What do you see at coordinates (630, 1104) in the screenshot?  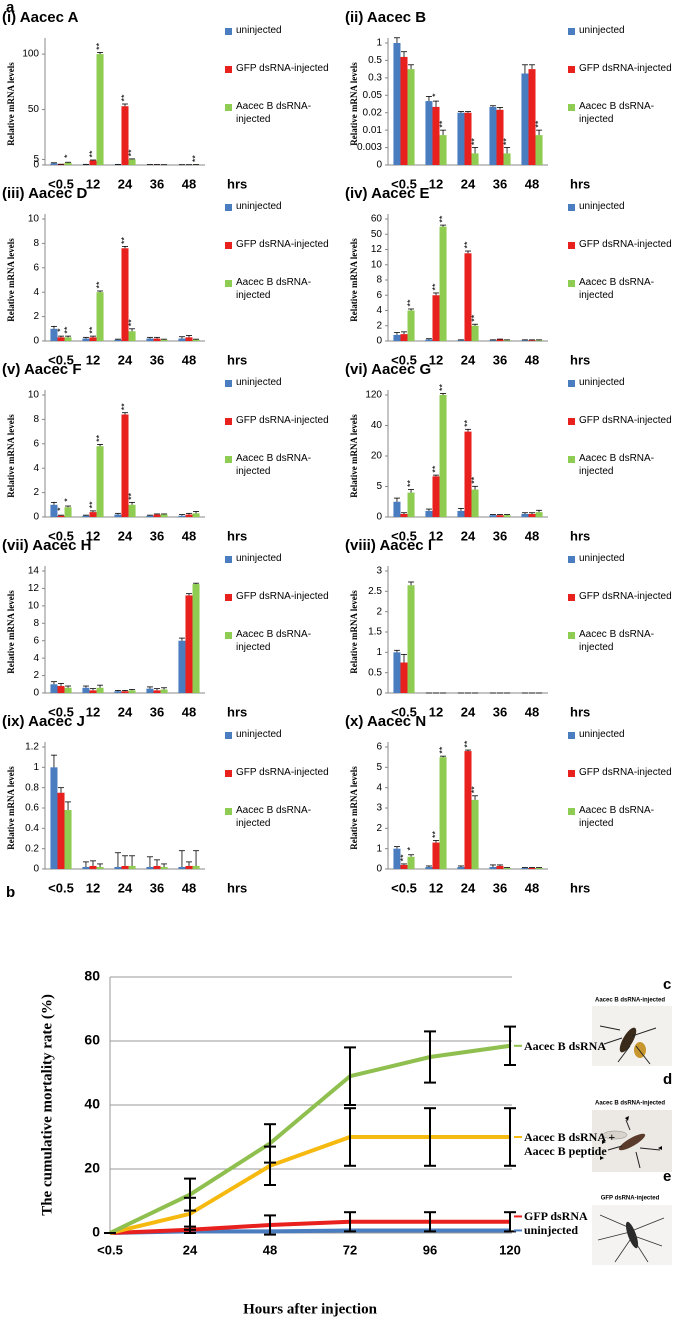 I see `photo-label: Aacec B dsRNA-injected` at bounding box center [630, 1104].